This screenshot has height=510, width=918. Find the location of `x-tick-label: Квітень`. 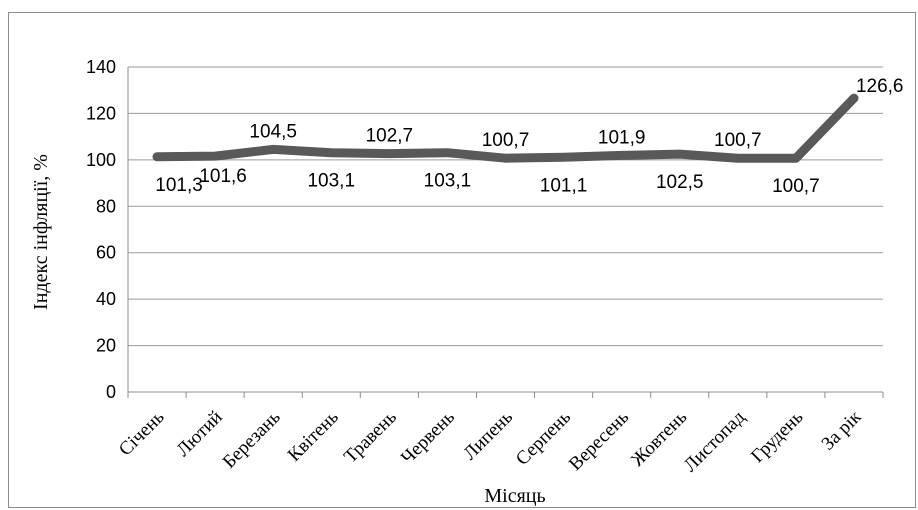

x-tick-label: Квітень is located at coordinates (313, 435).